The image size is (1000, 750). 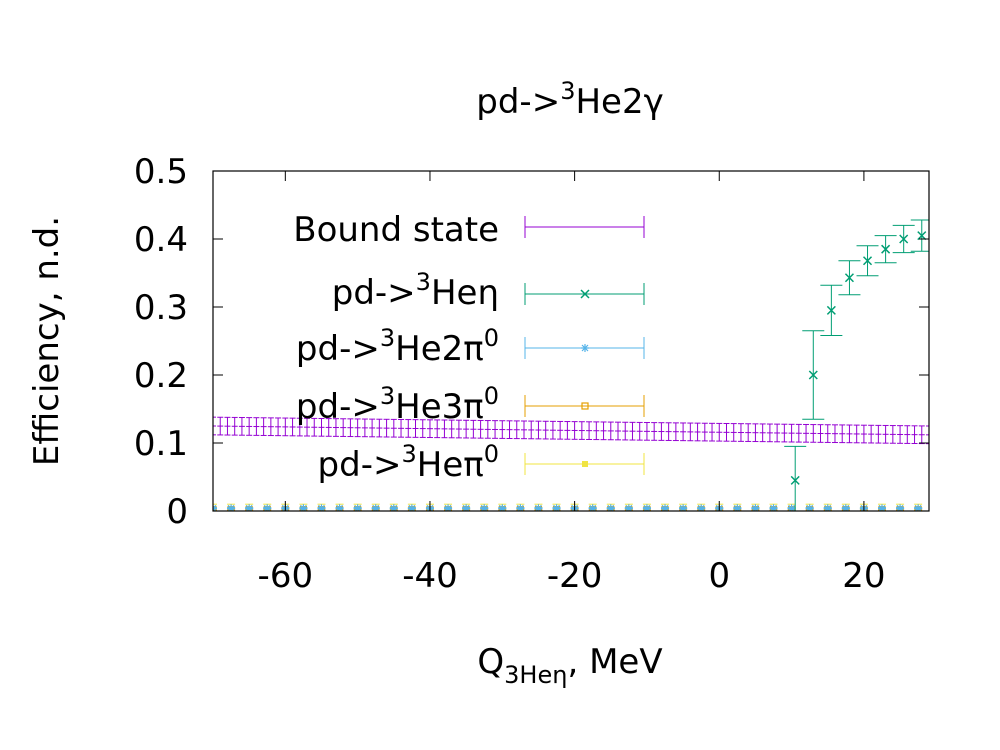 What do you see at coordinates (177, 512) in the screenshot?
I see `y-tick-label: 0` at bounding box center [177, 512].